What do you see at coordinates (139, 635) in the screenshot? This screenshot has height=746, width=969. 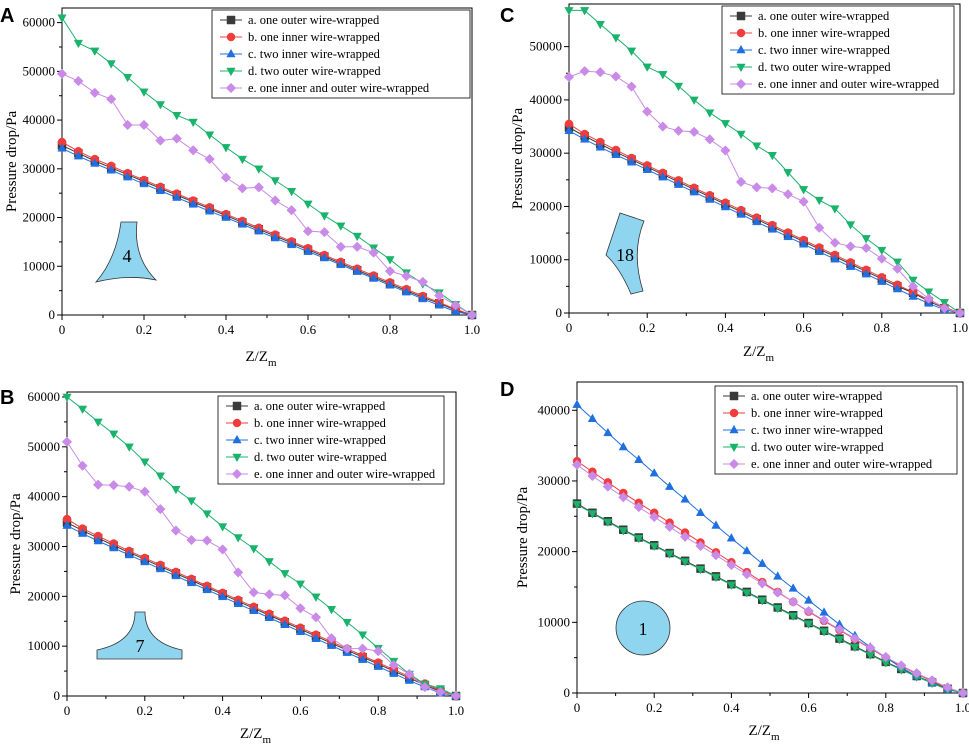 I see `cross-section-saddle-shape` at bounding box center [139, 635].